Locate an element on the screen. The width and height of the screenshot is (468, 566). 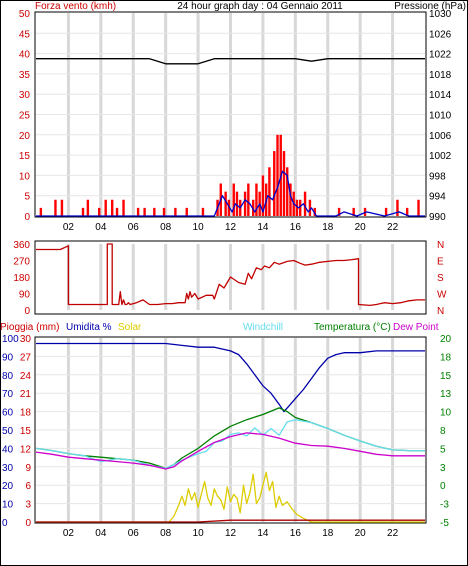
wind-x-tick-label: 02 is located at coordinates (69, 227).